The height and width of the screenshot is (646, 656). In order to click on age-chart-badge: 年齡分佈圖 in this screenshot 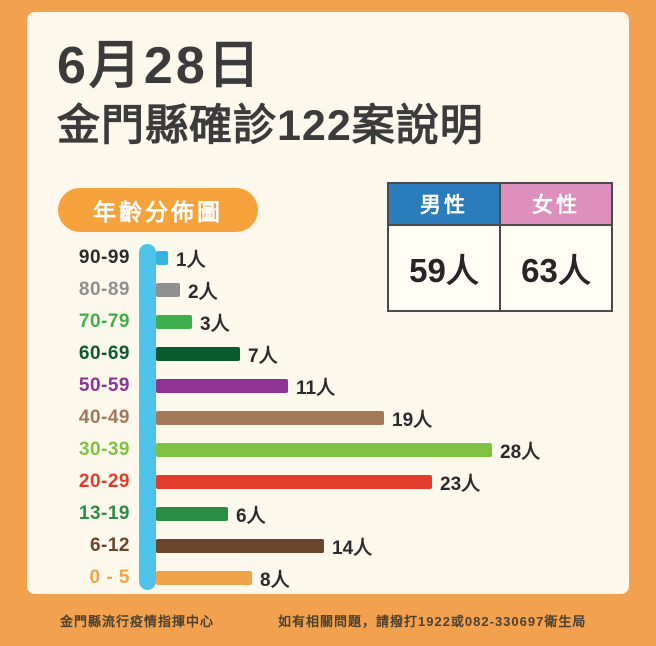, I will do `click(158, 210)`.